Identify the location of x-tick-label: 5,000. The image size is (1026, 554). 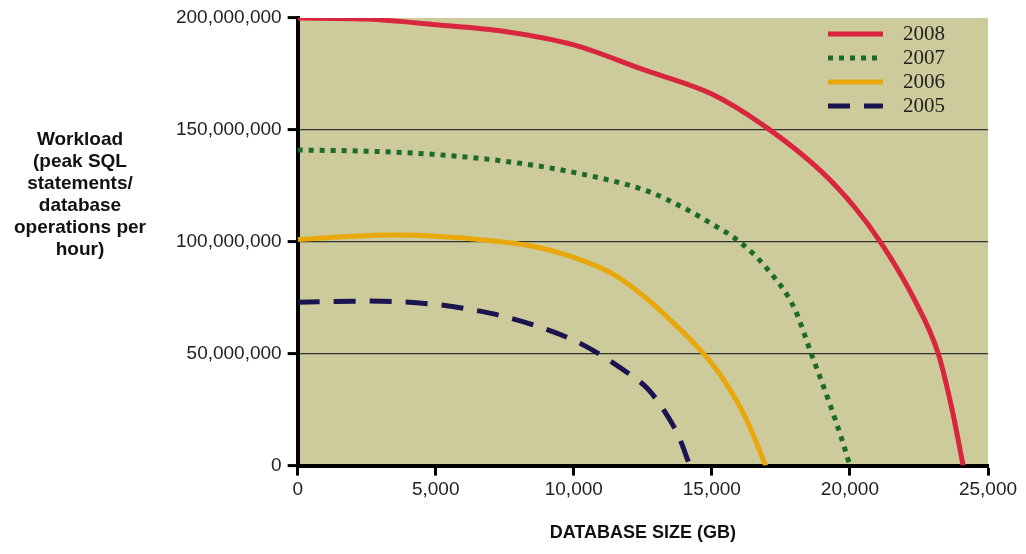
(435, 489).